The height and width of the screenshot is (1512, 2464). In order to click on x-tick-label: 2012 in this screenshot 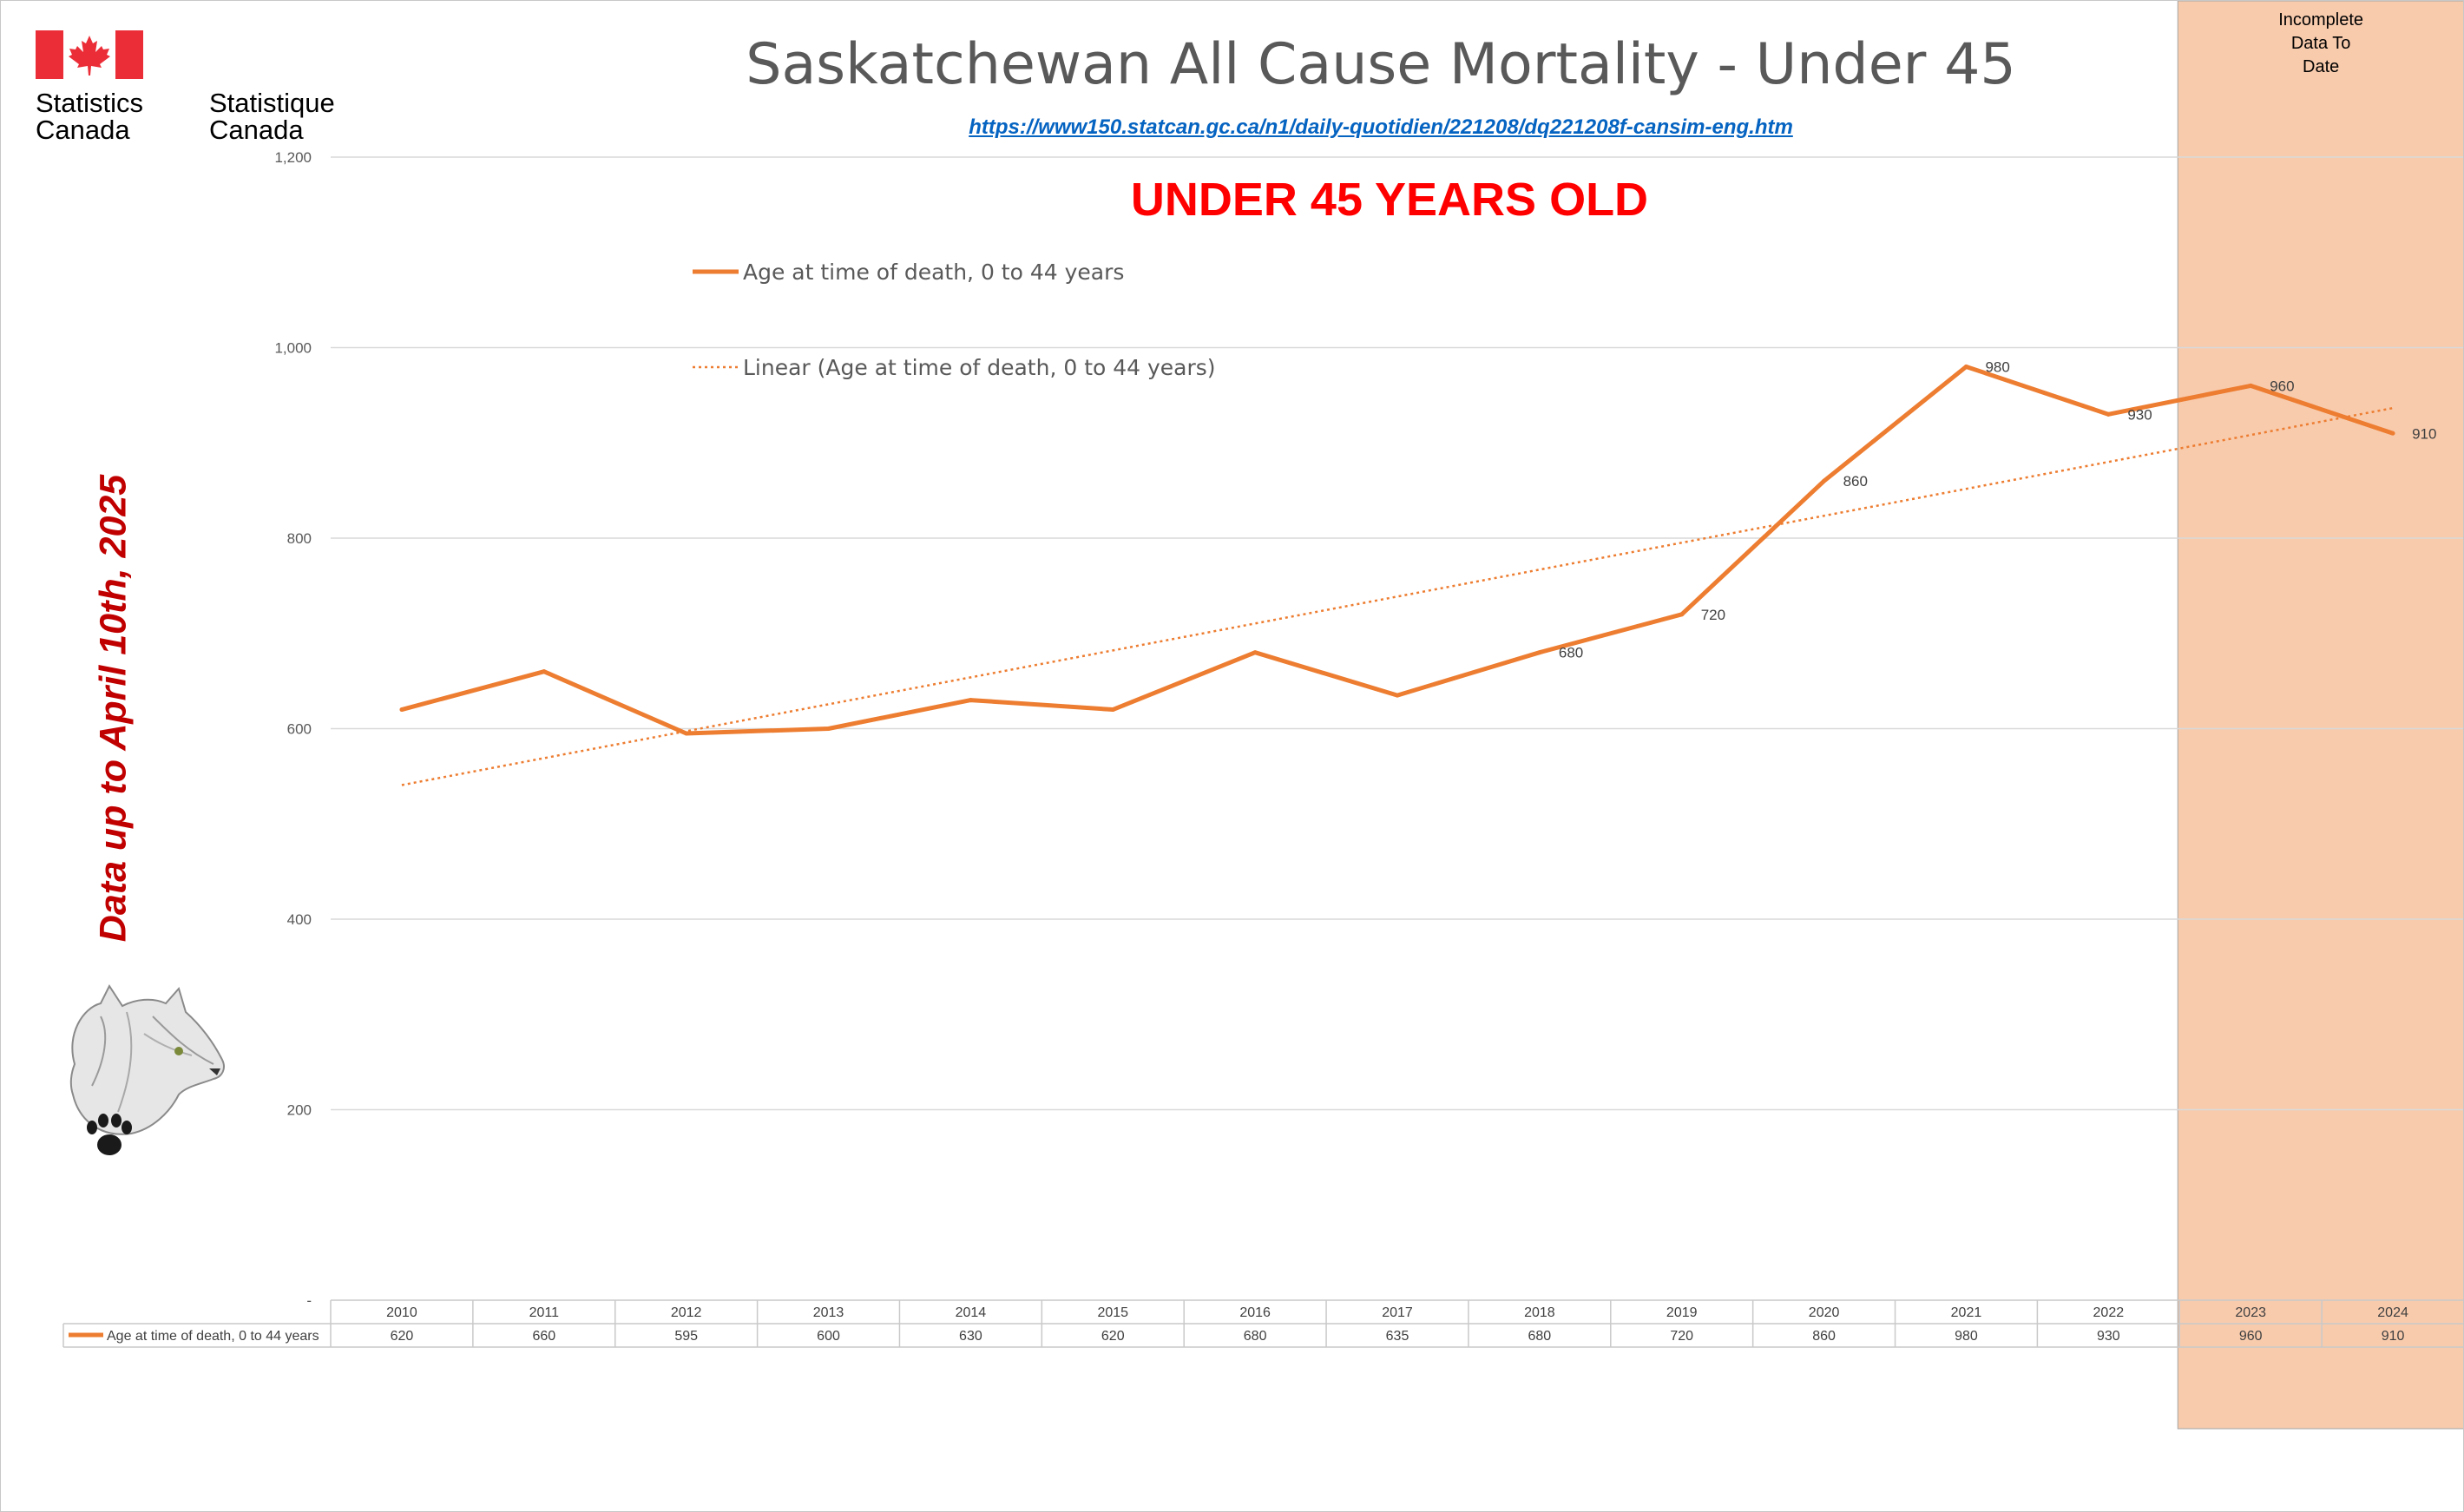, I will do `click(687, 1312)`.